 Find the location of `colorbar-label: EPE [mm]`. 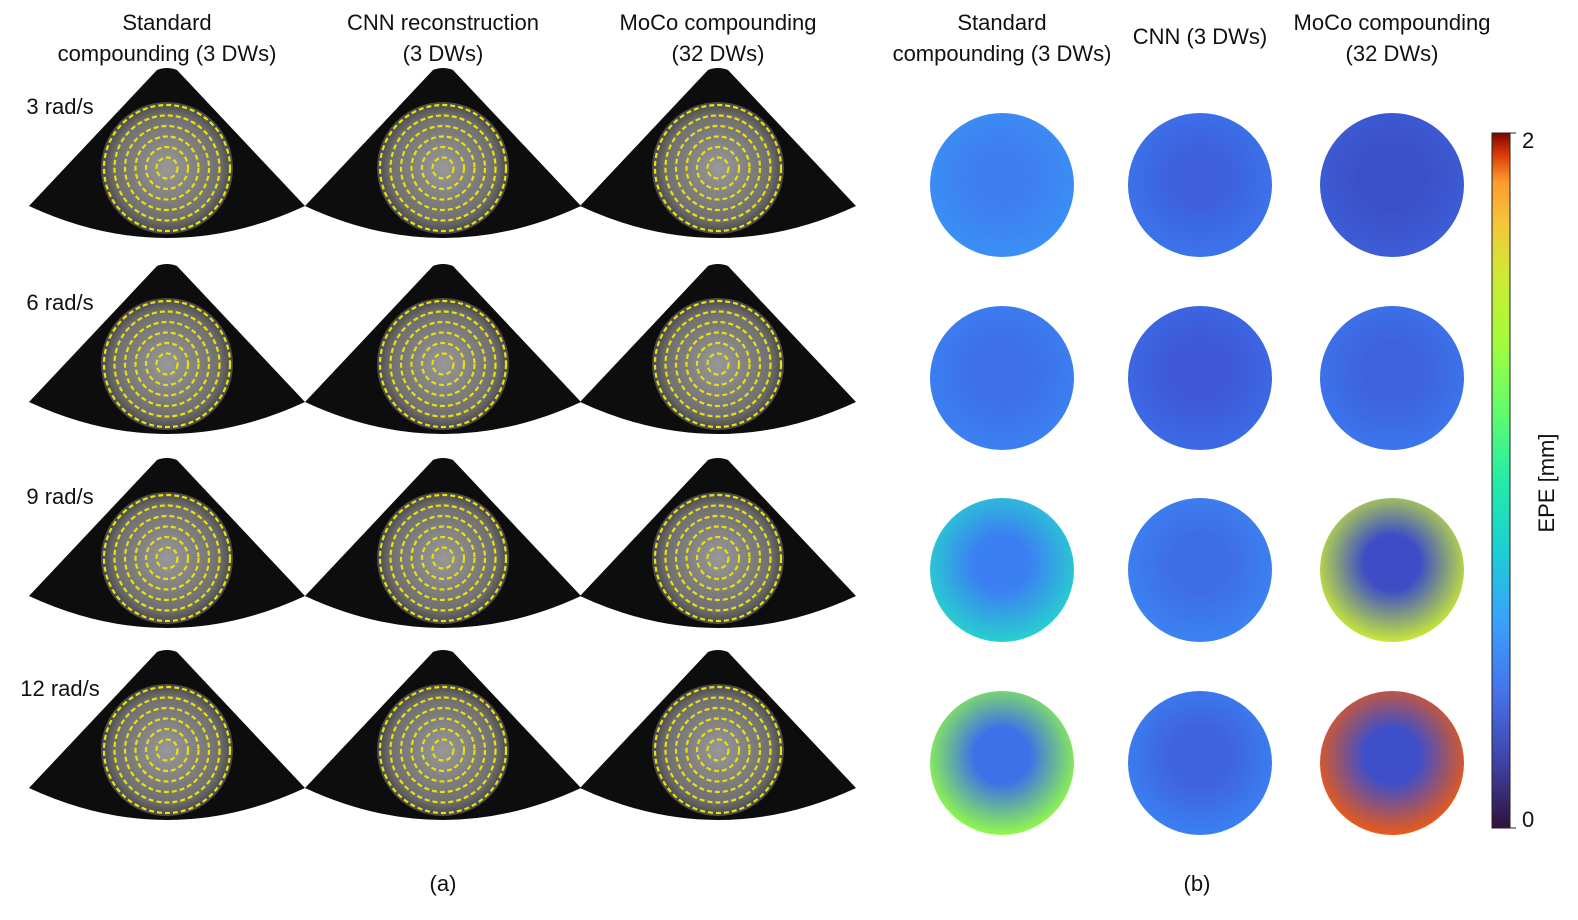

colorbar-label: EPE [mm] is located at coordinates (1546, 482).